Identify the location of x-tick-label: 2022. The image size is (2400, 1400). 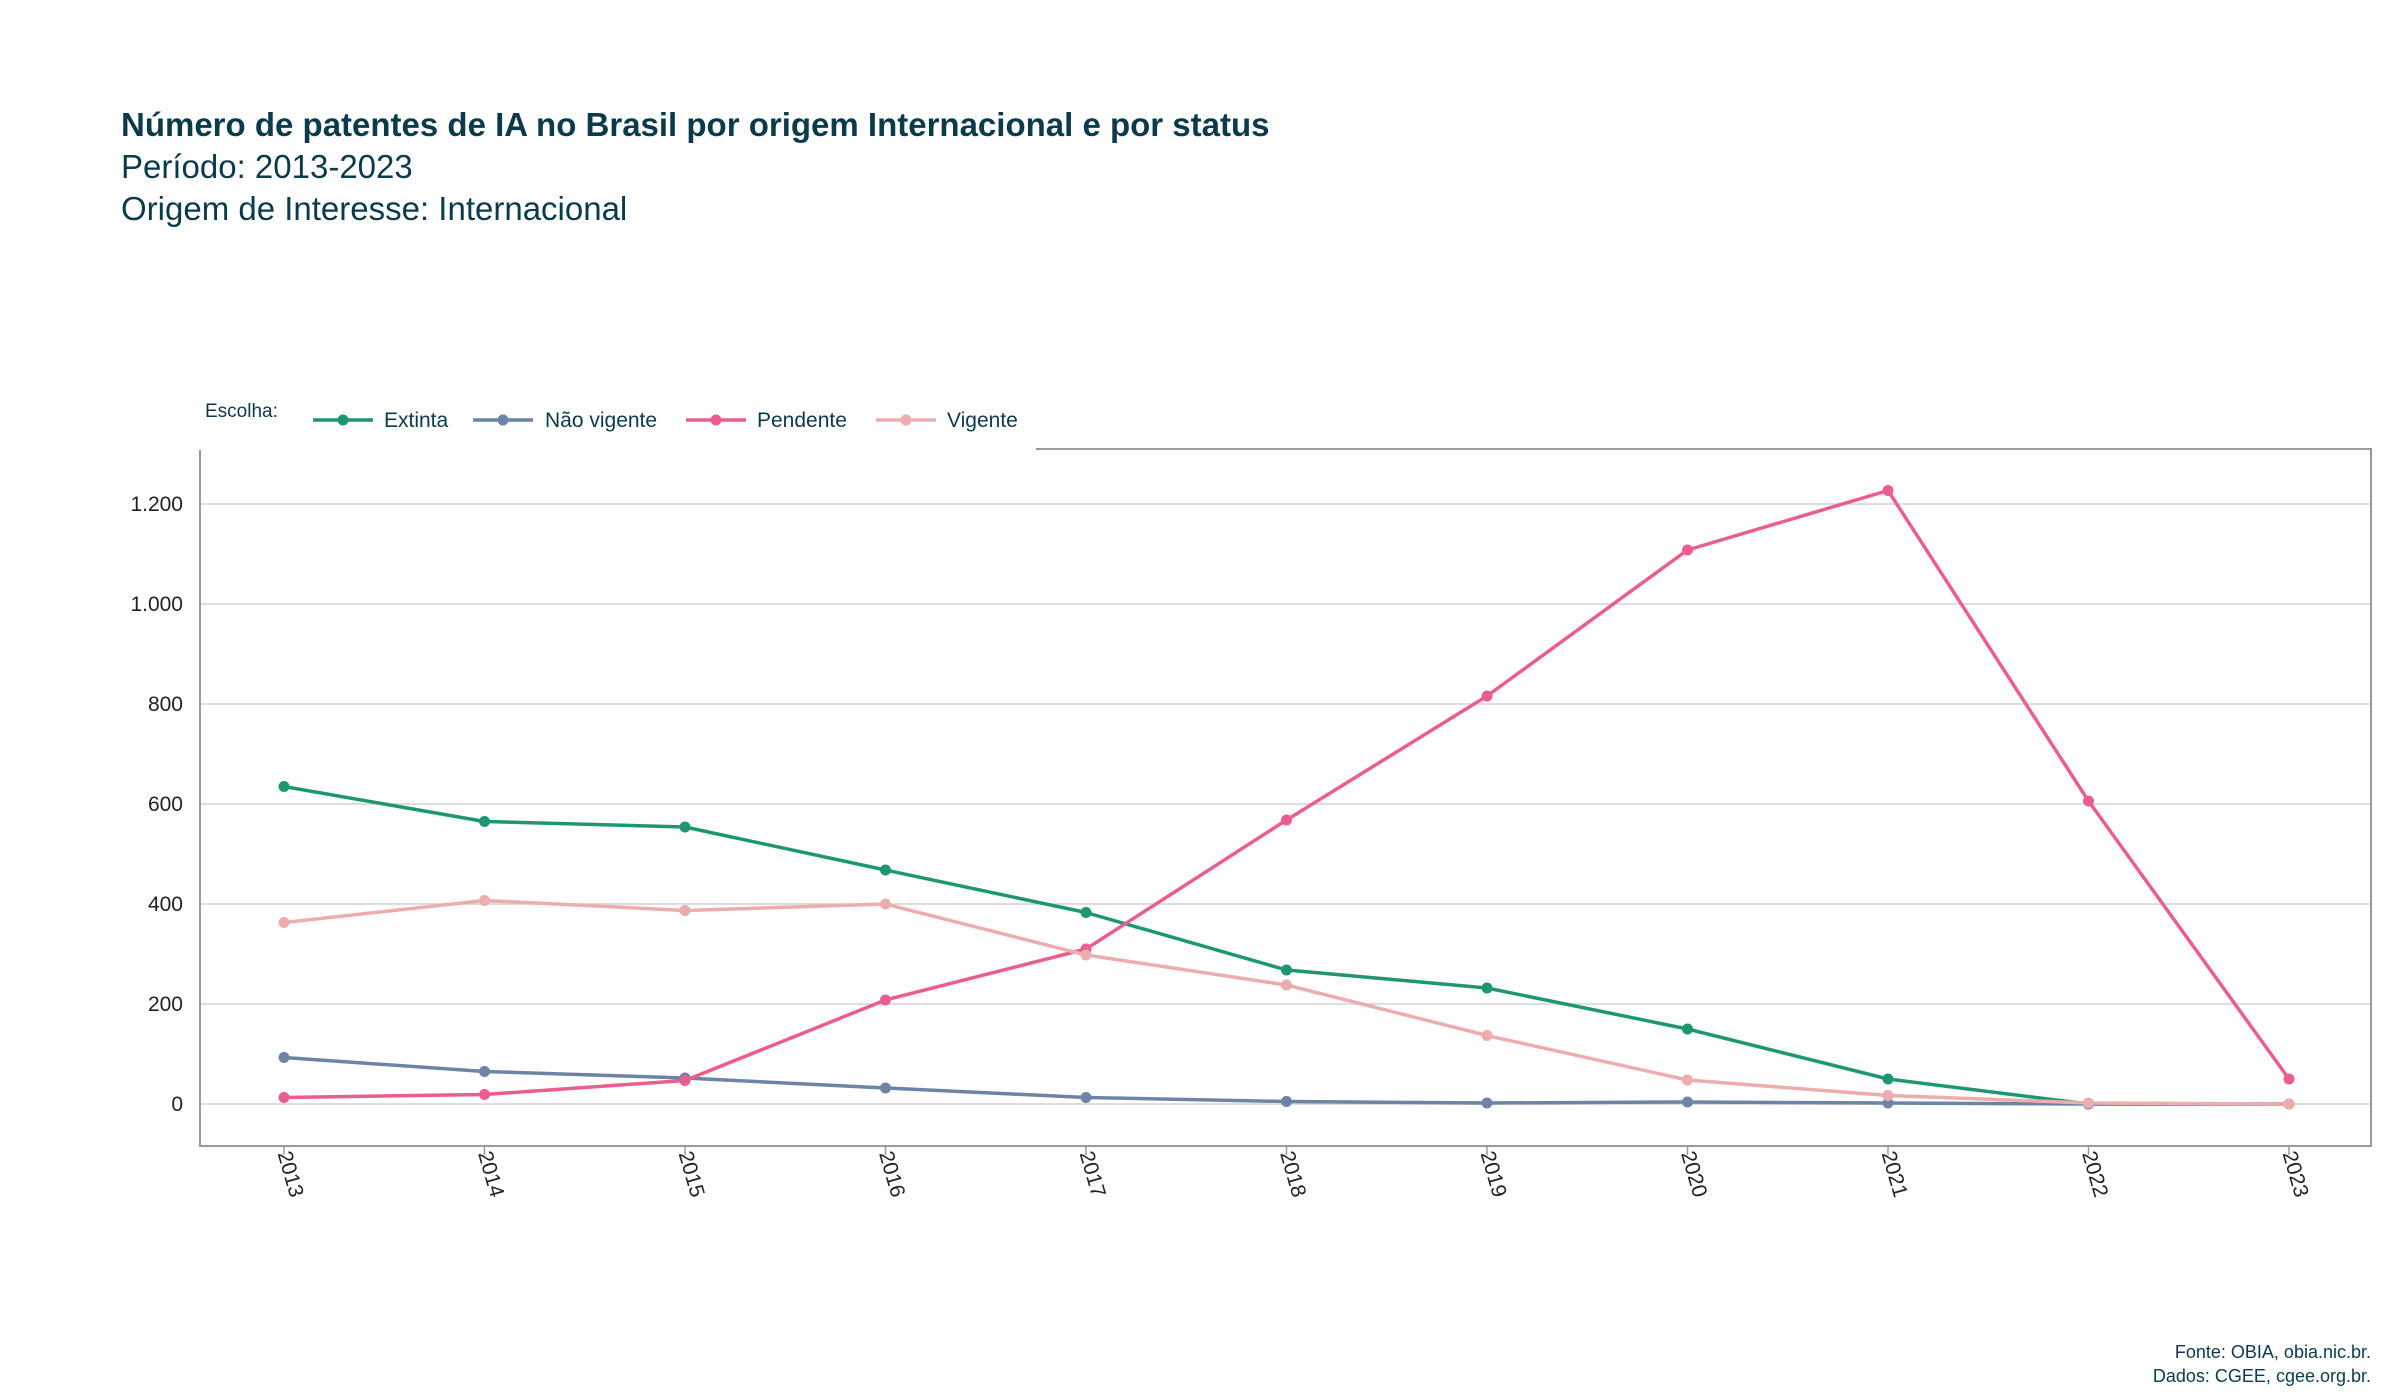
(2094, 1174).